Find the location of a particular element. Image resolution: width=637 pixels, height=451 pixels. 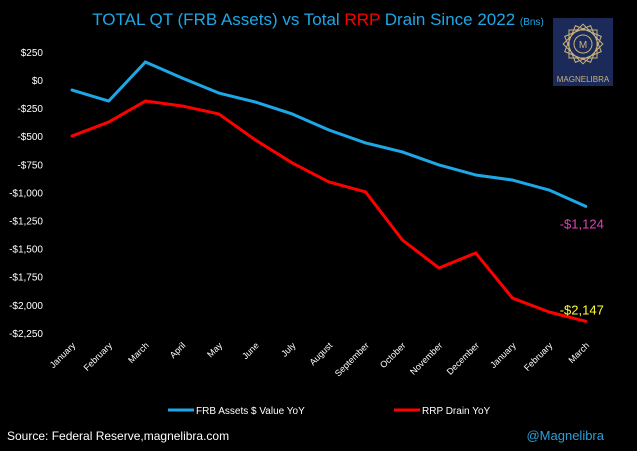

y-tick-label: -$2,000 is located at coordinates (26, 306).